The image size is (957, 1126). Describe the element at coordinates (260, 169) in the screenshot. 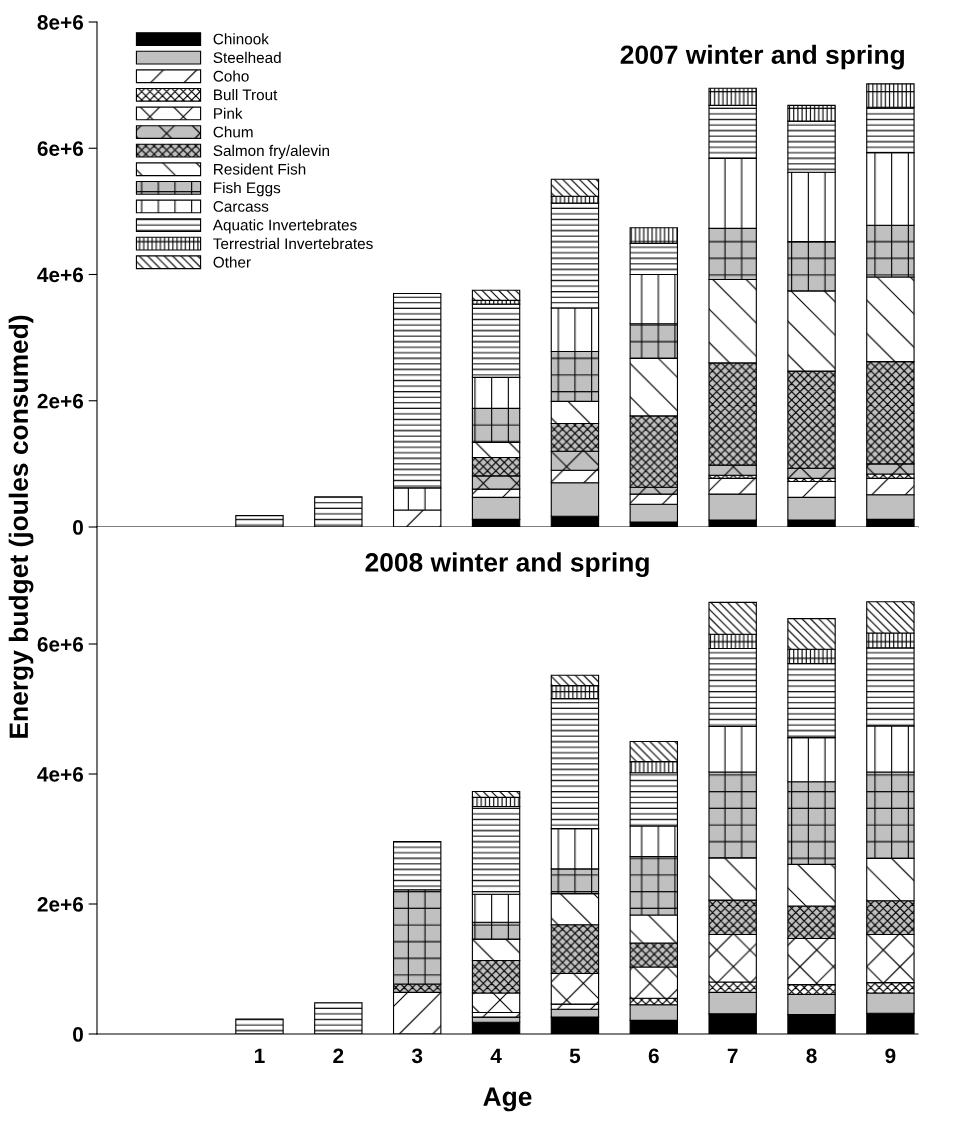

I see `legend-label: Resident Fish` at that location.